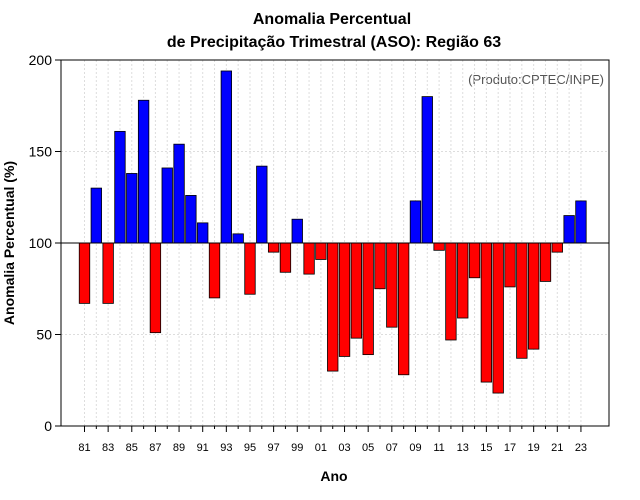  I want to click on x-tick-label: 81, so click(84, 448).